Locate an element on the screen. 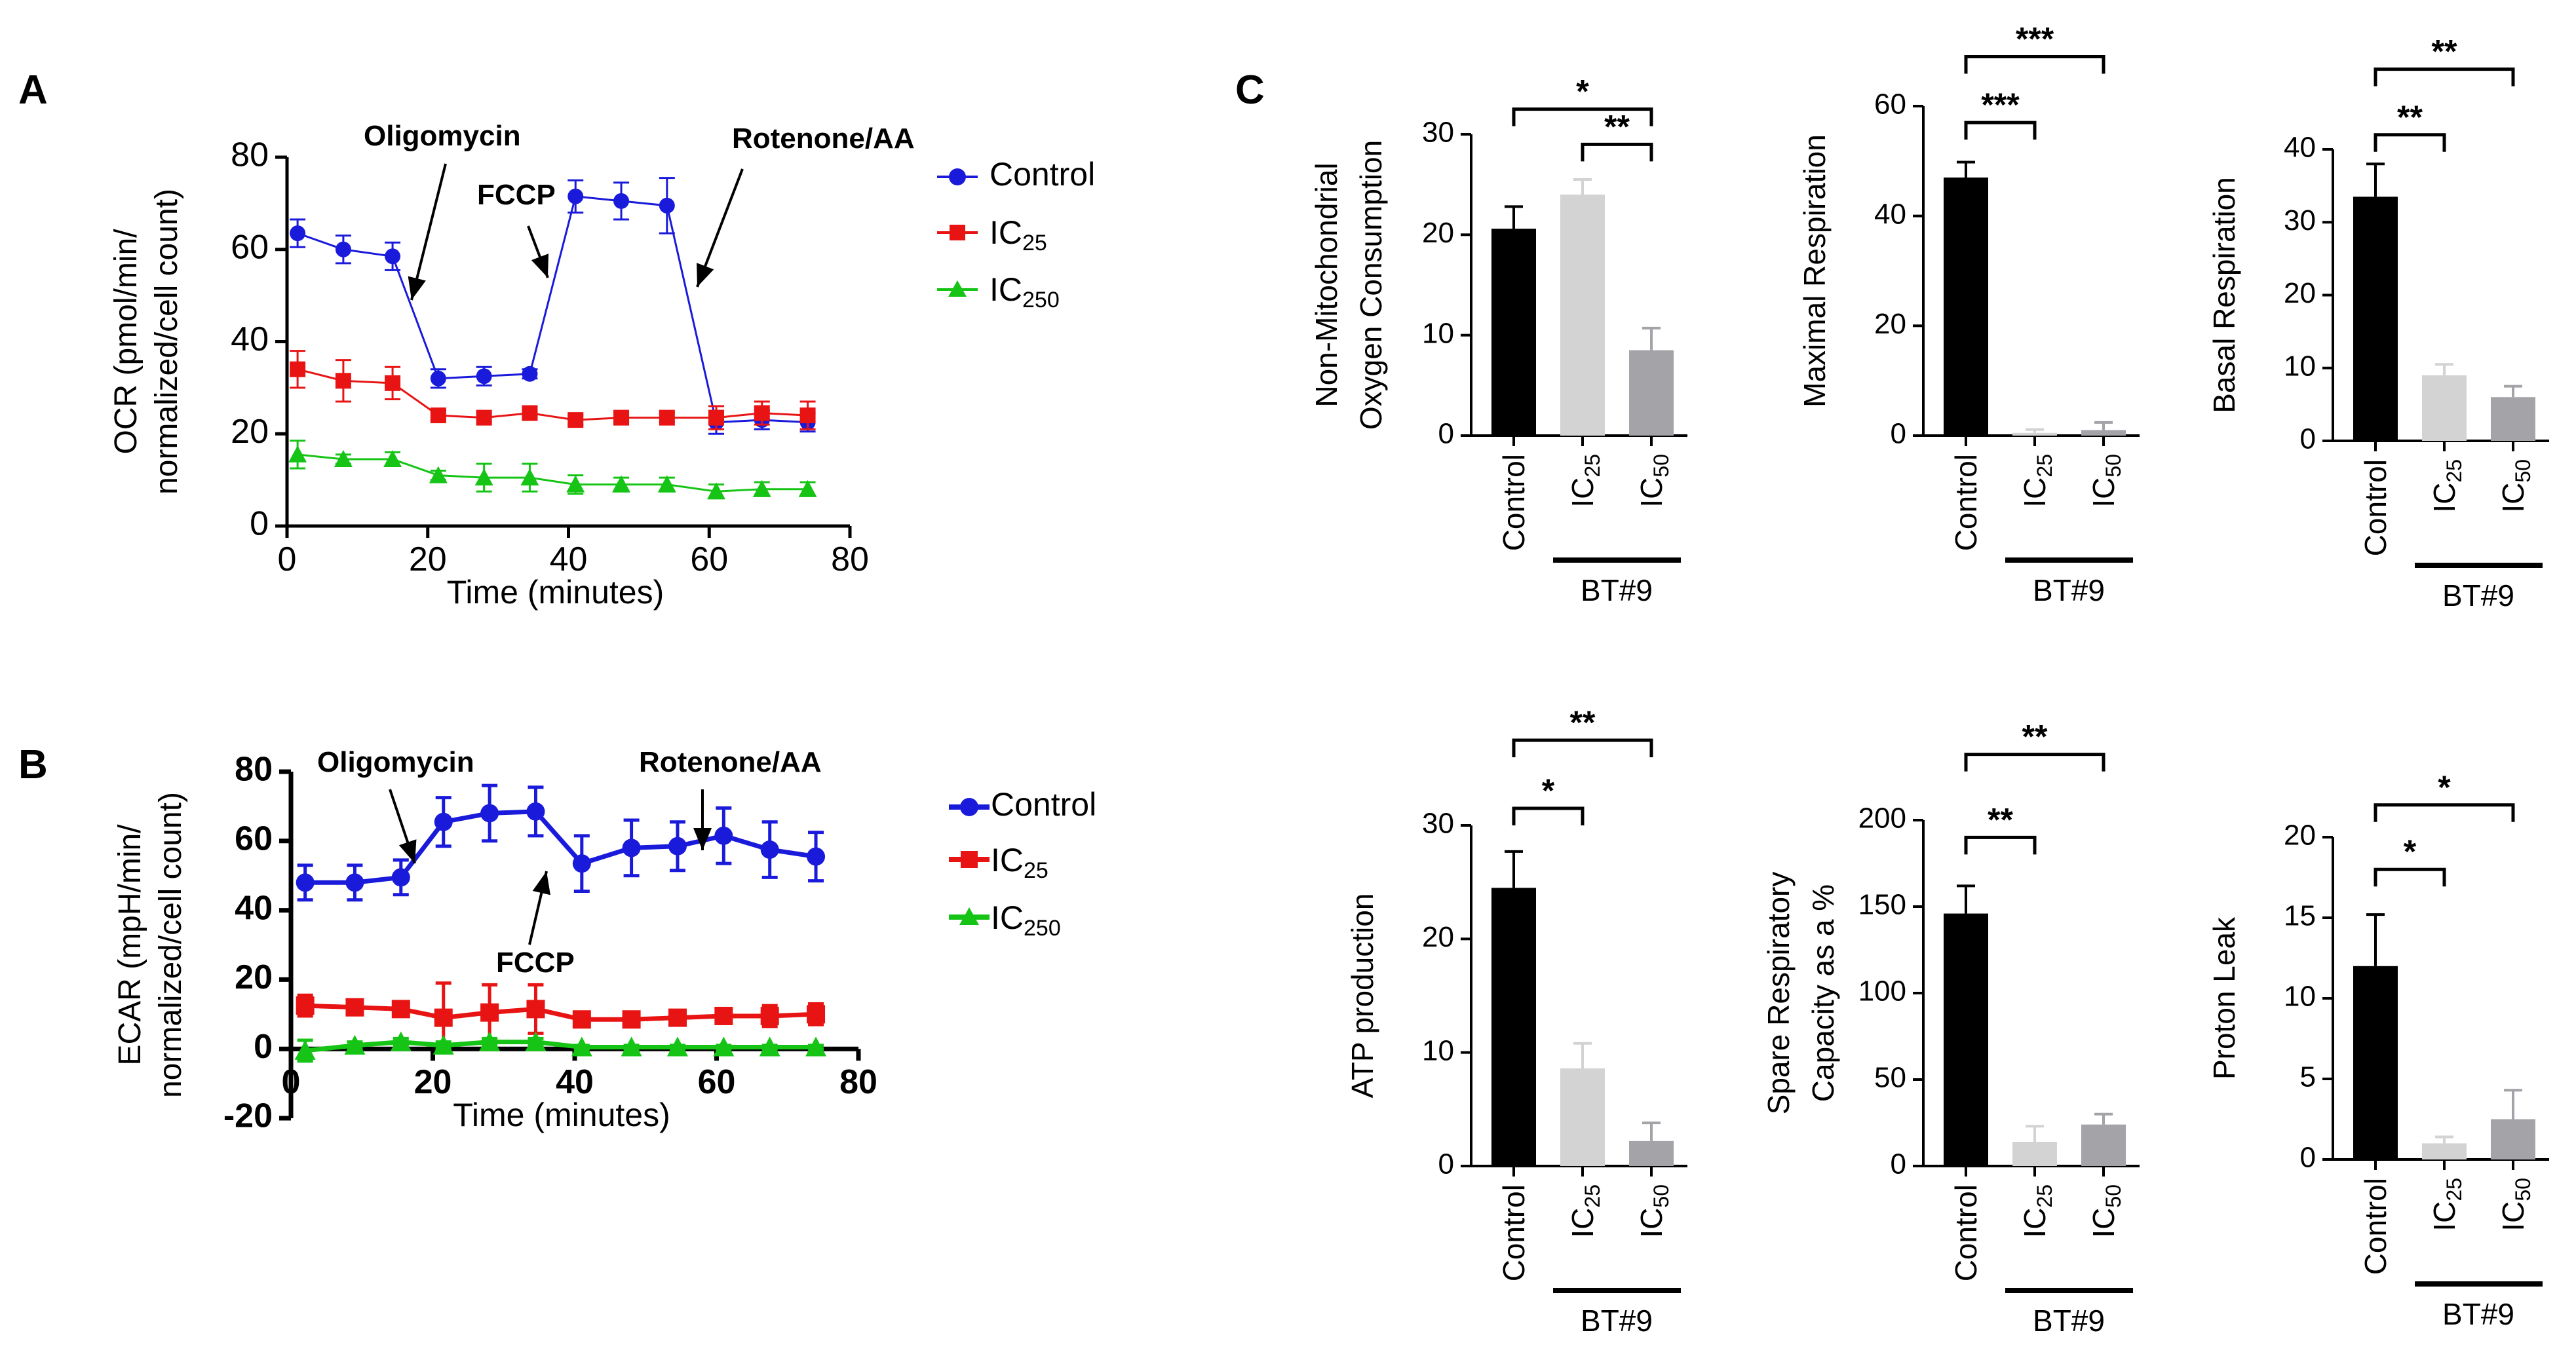 The height and width of the screenshot is (1356, 2576). atp-y-axis-label-line: ATP production is located at coordinates (1362, 996).